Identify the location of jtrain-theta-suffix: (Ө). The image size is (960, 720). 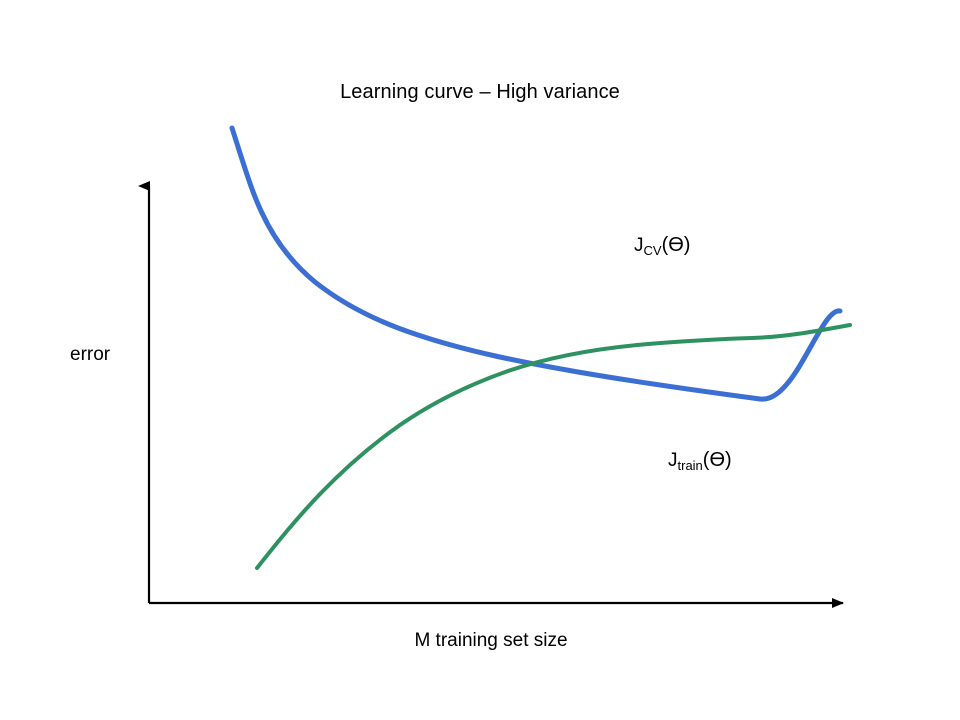
(717, 460).